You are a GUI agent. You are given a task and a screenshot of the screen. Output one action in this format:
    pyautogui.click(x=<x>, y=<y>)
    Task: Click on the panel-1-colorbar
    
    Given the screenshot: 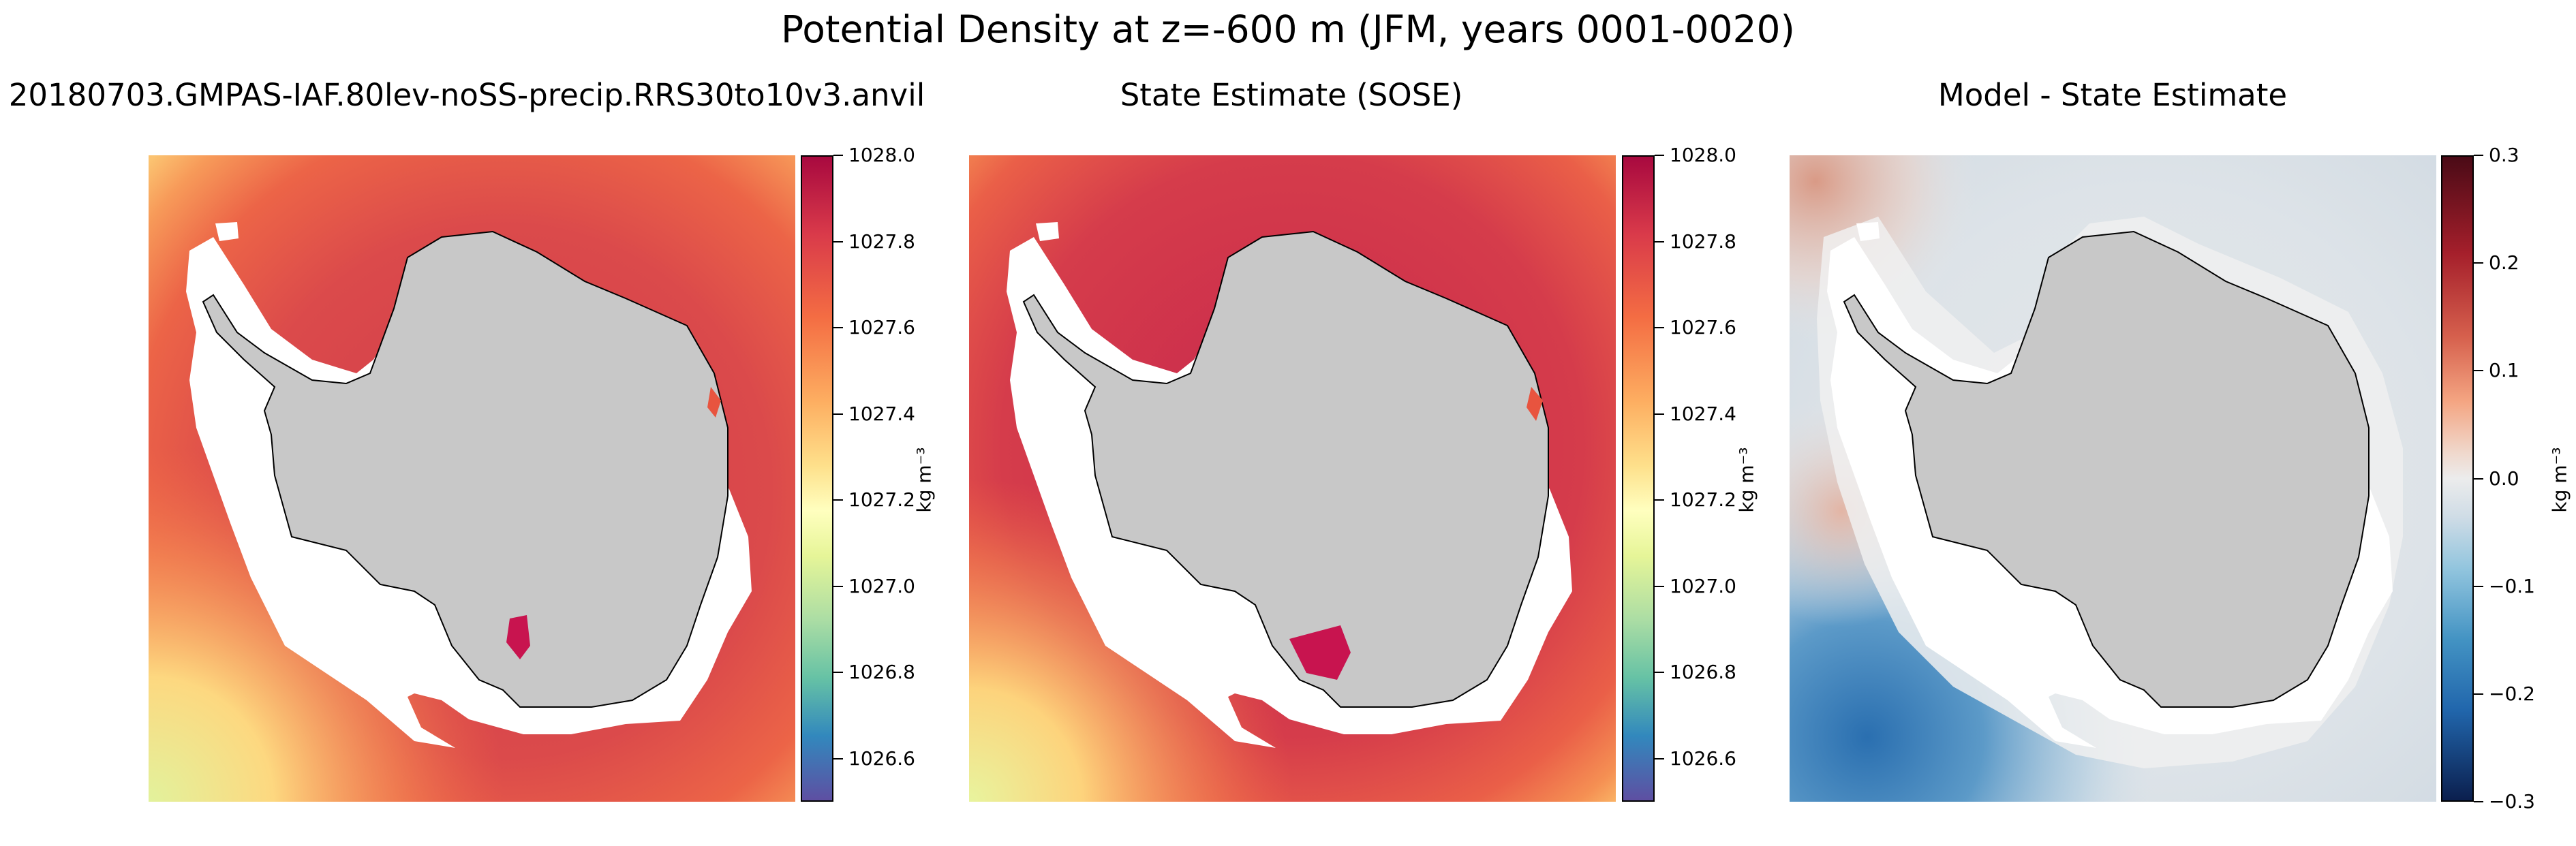 What is the action you would take?
    pyautogui.click(x=817, y=479)
    